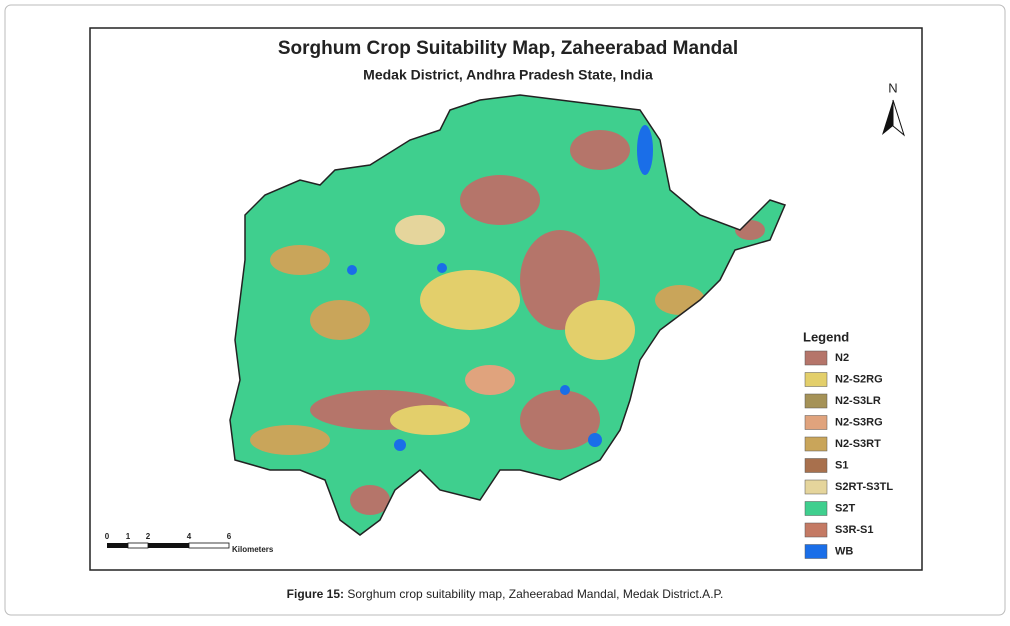 The height and width of the screenshot is (626, 1010). What do you see at coordinates (826, 336) in the screenshot?
I see `legend-title: Legend` at bounding box center [826, 336].